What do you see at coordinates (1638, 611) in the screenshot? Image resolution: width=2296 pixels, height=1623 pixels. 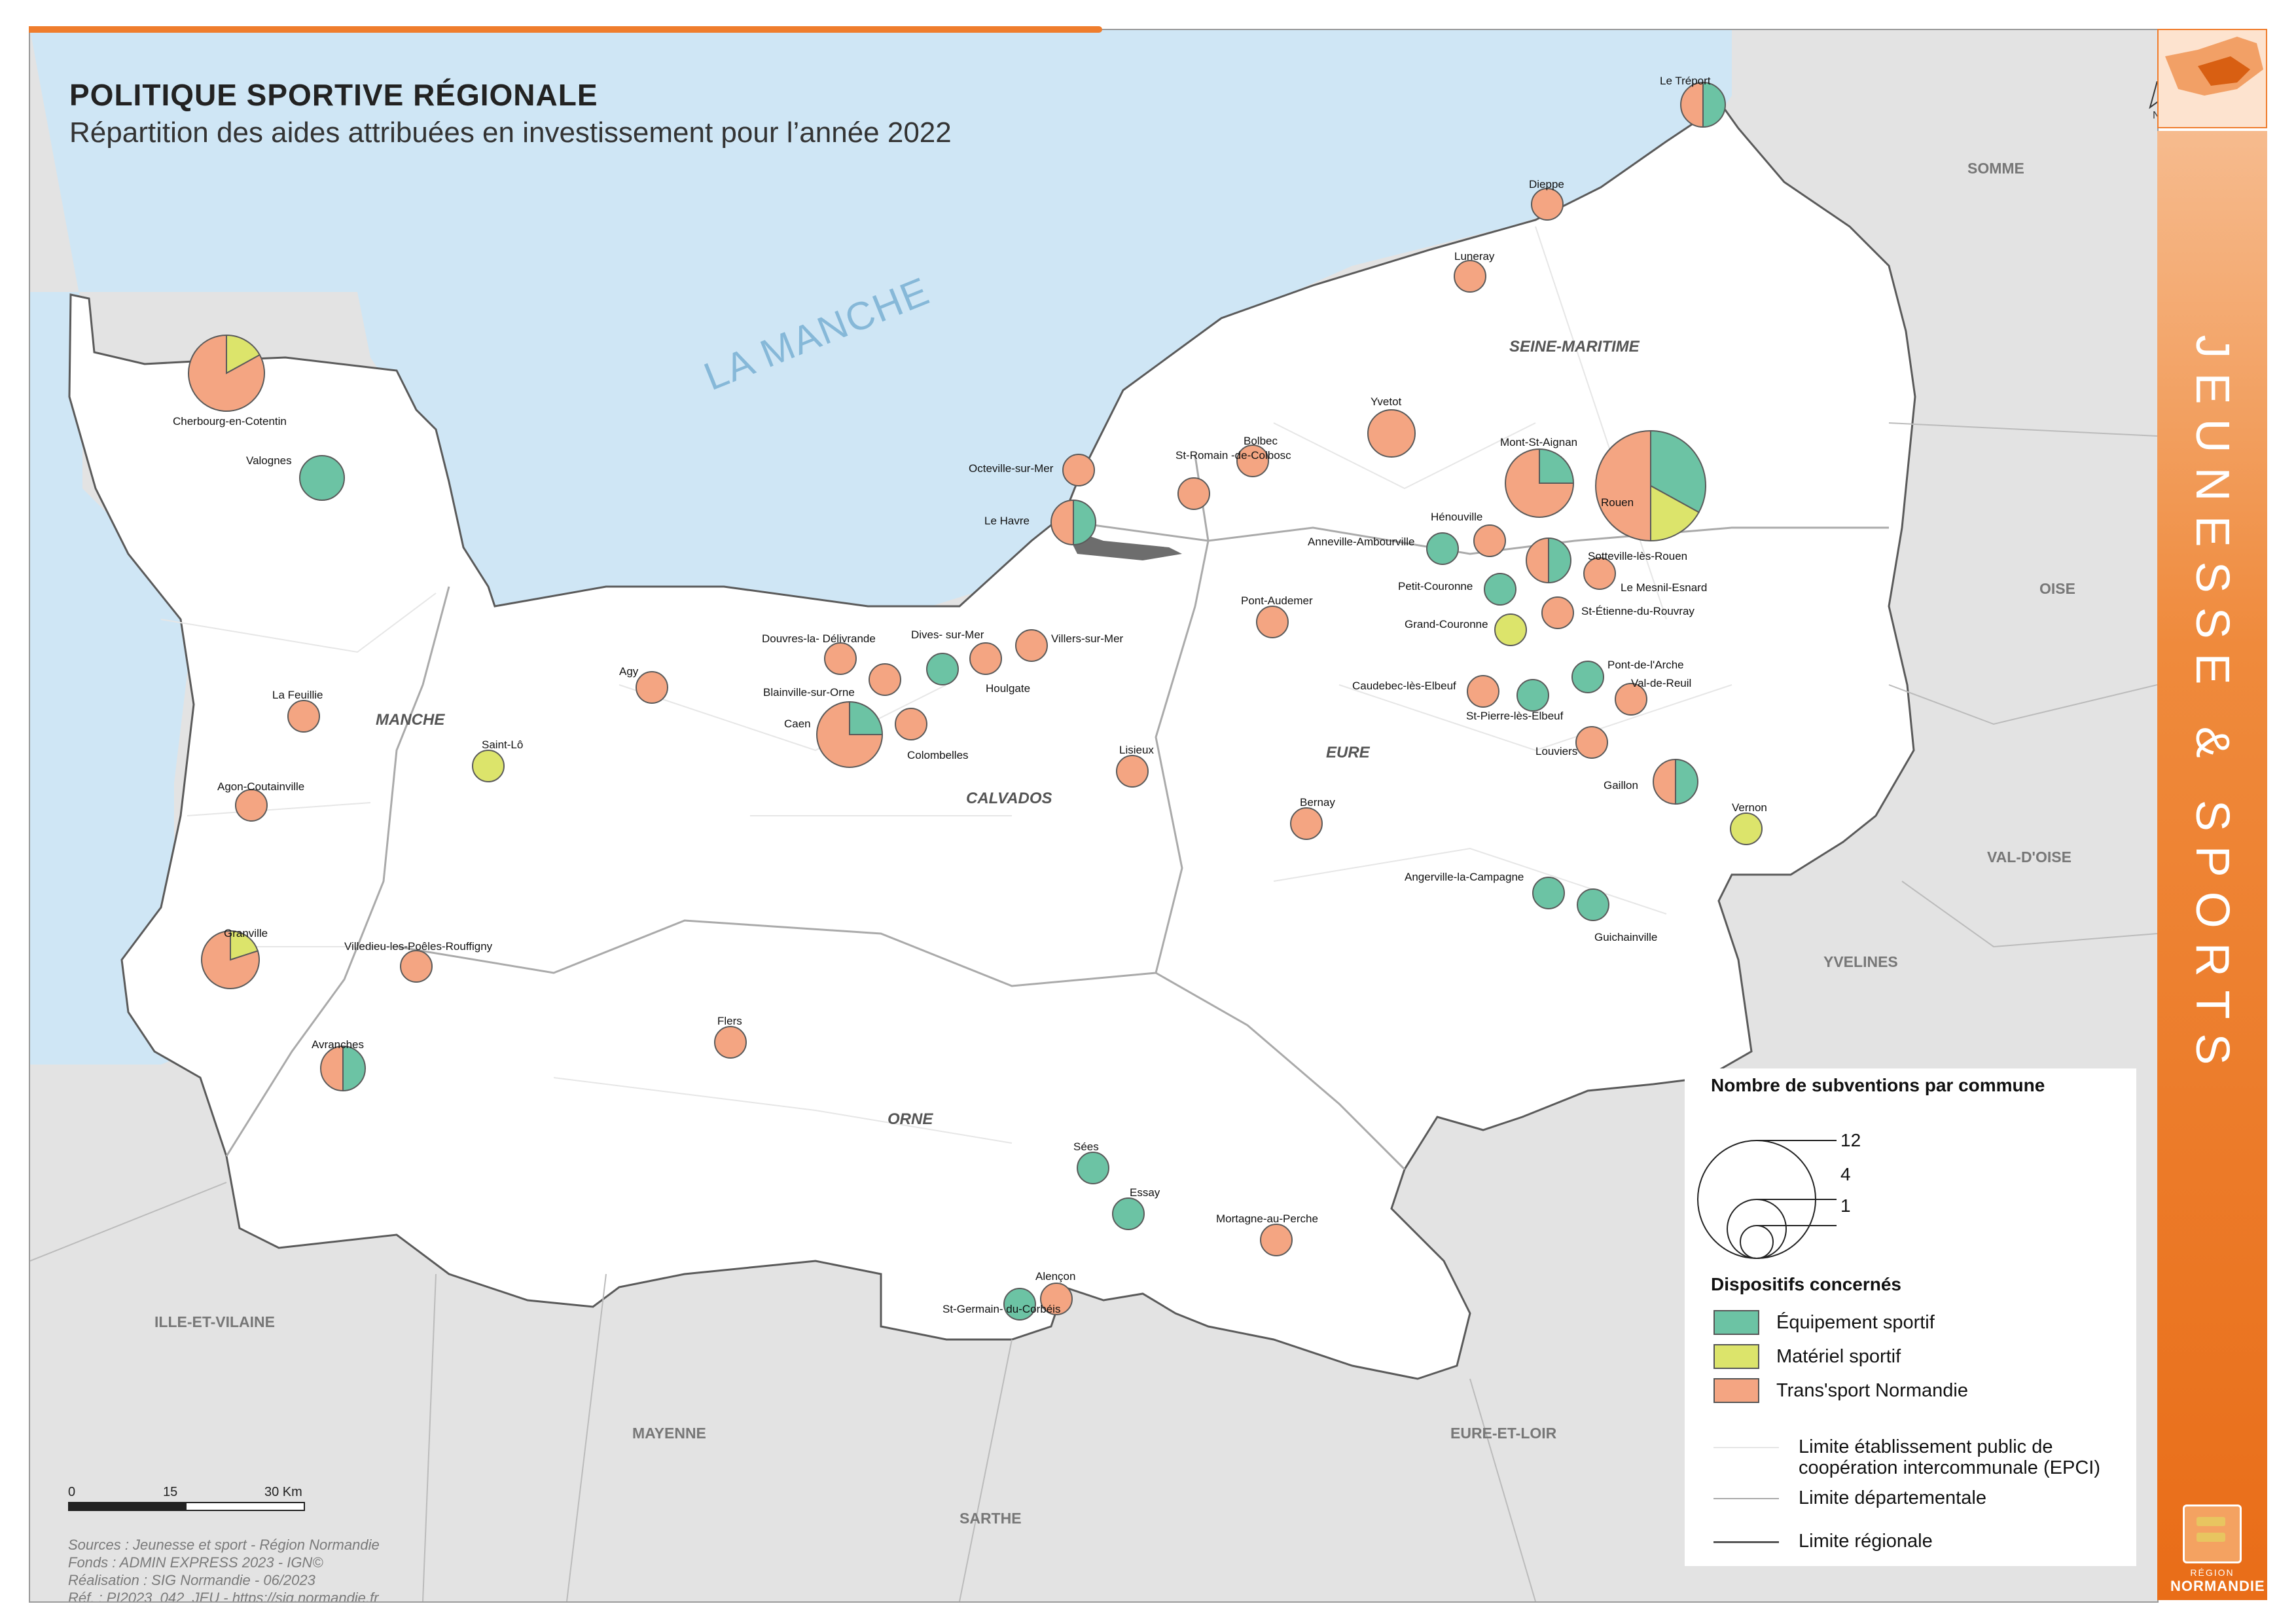 I see `commune-label: St-Étienne-du-Rouvray` at bounding box center [1638, 611].